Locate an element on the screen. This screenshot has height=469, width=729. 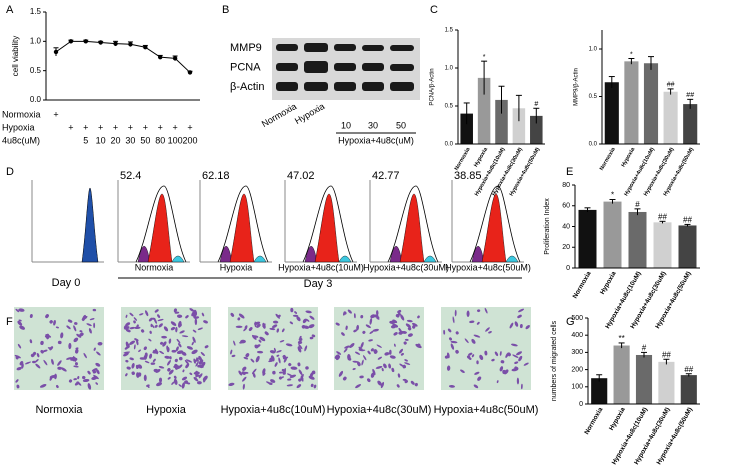
row-cell: + is located at coordinates (115, 127).